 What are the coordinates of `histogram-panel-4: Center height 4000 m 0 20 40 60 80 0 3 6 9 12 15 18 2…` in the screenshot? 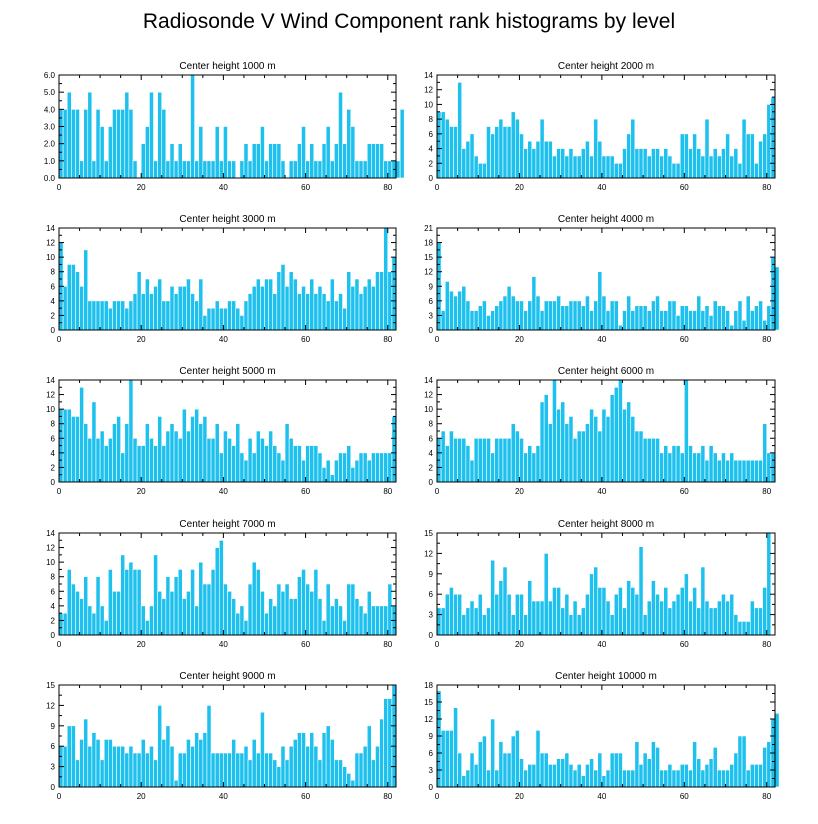 It's located at (602, 279).